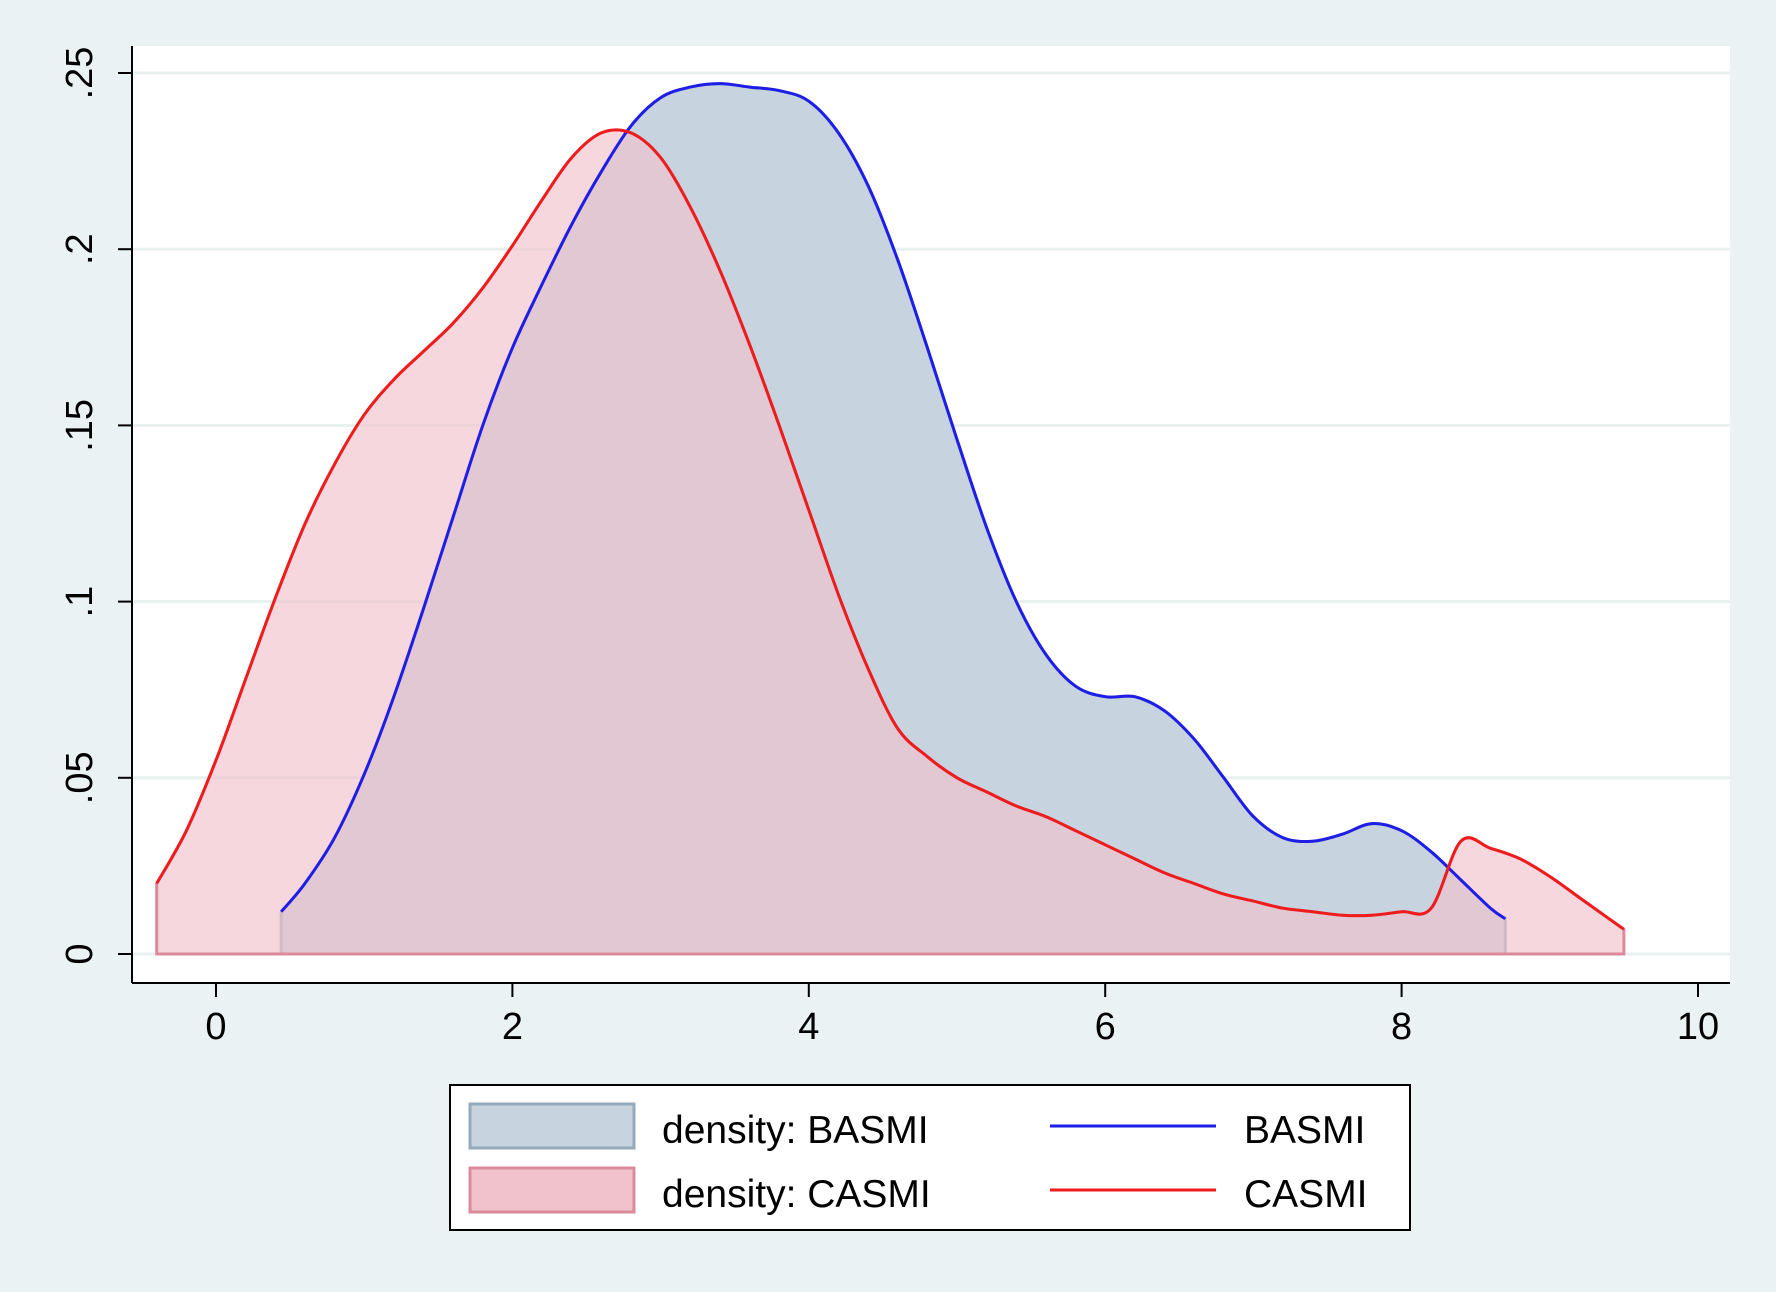 The image size is (1776, 1292). What do you see at coordinates (80, 602) in the screenshot?
I see `y-tick-label-2: .1` at bounding box center [80, 602].